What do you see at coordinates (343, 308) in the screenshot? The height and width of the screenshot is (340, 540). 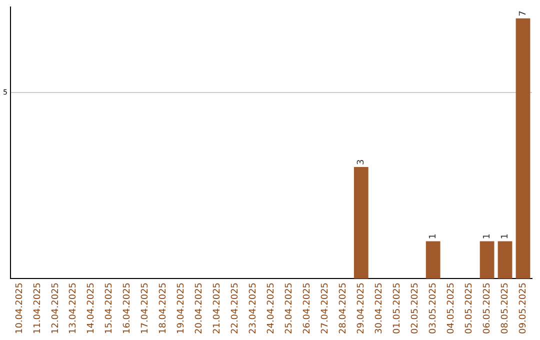 I see `x-tick-label: 28.04.2025` at bounding box center [343, 308].